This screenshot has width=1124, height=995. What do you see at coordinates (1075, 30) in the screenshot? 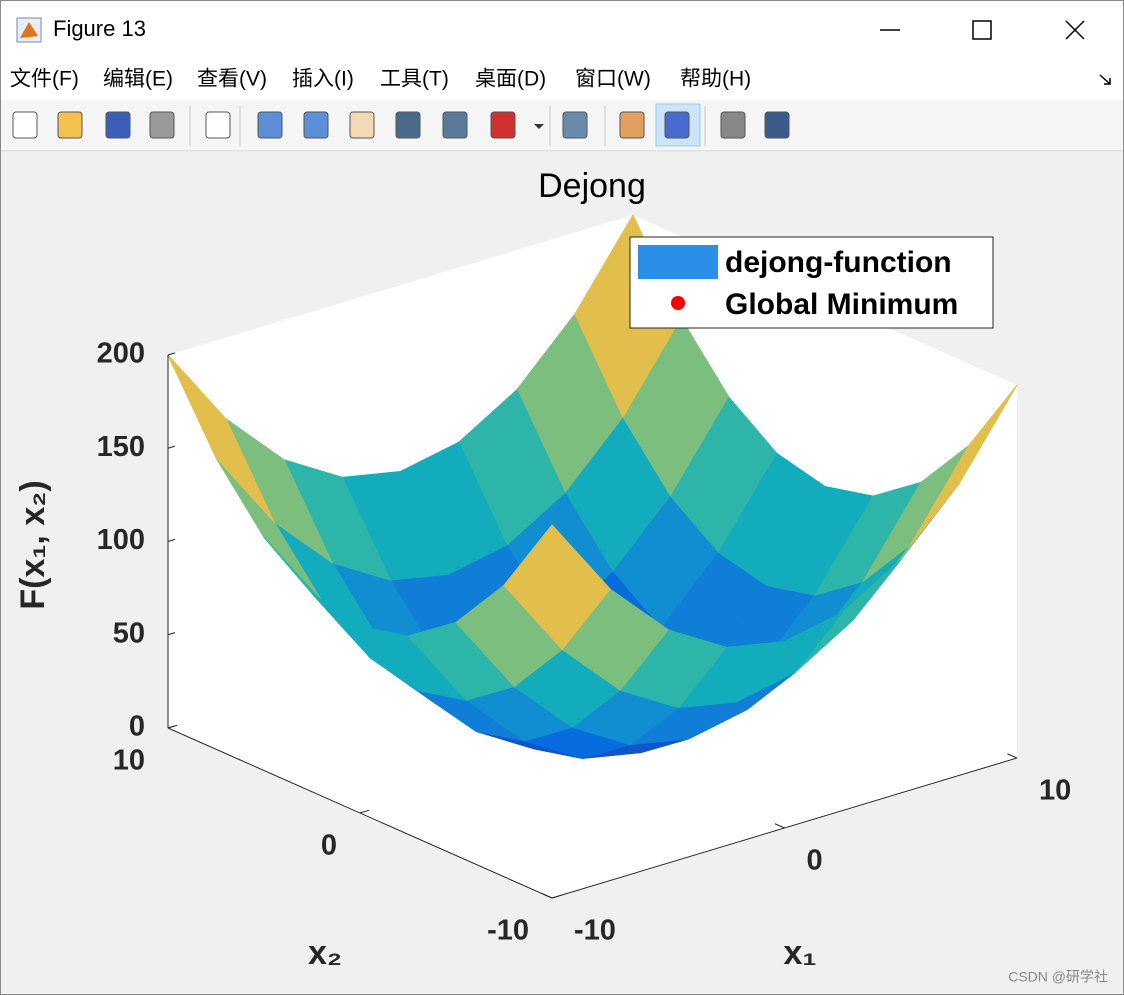
I see `close-button` at bounding box center [1075, 30].